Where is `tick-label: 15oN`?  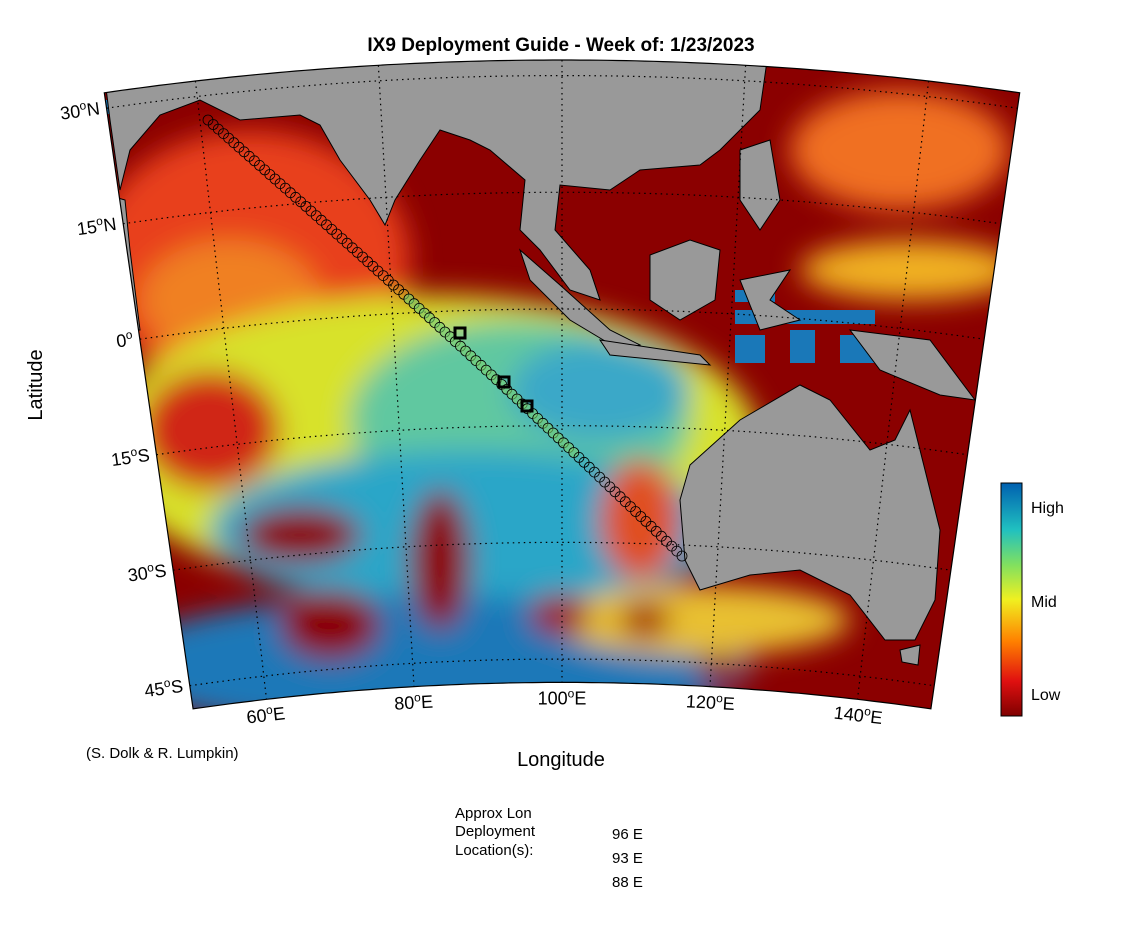 tick-label: 15oN is located at coordinates (96, 225).